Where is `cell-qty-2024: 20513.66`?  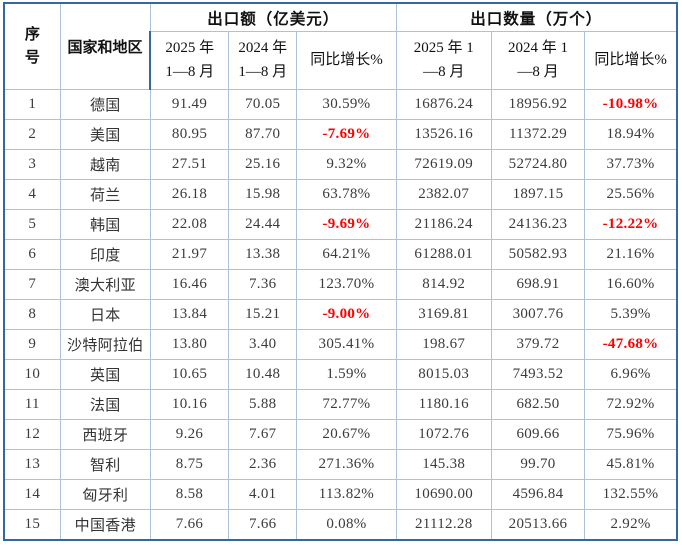
cell-qty-2024: 20513.66 is located at coordinates (538, 525).